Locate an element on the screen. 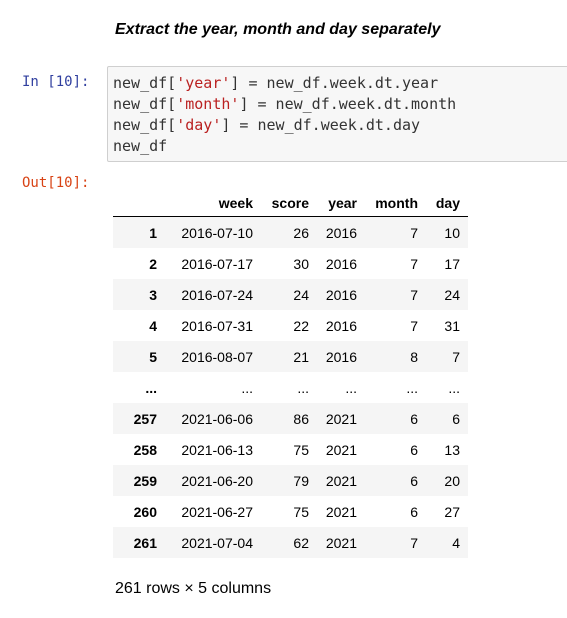 The width and height of the screenshot is (567, 618). column-header-month: month is located at coordinates (395, 203).